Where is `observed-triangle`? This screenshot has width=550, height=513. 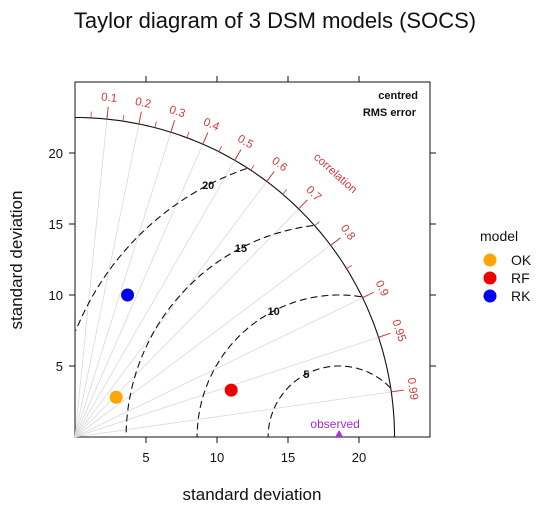 observed-triangle is located at coordinates (339, 433).